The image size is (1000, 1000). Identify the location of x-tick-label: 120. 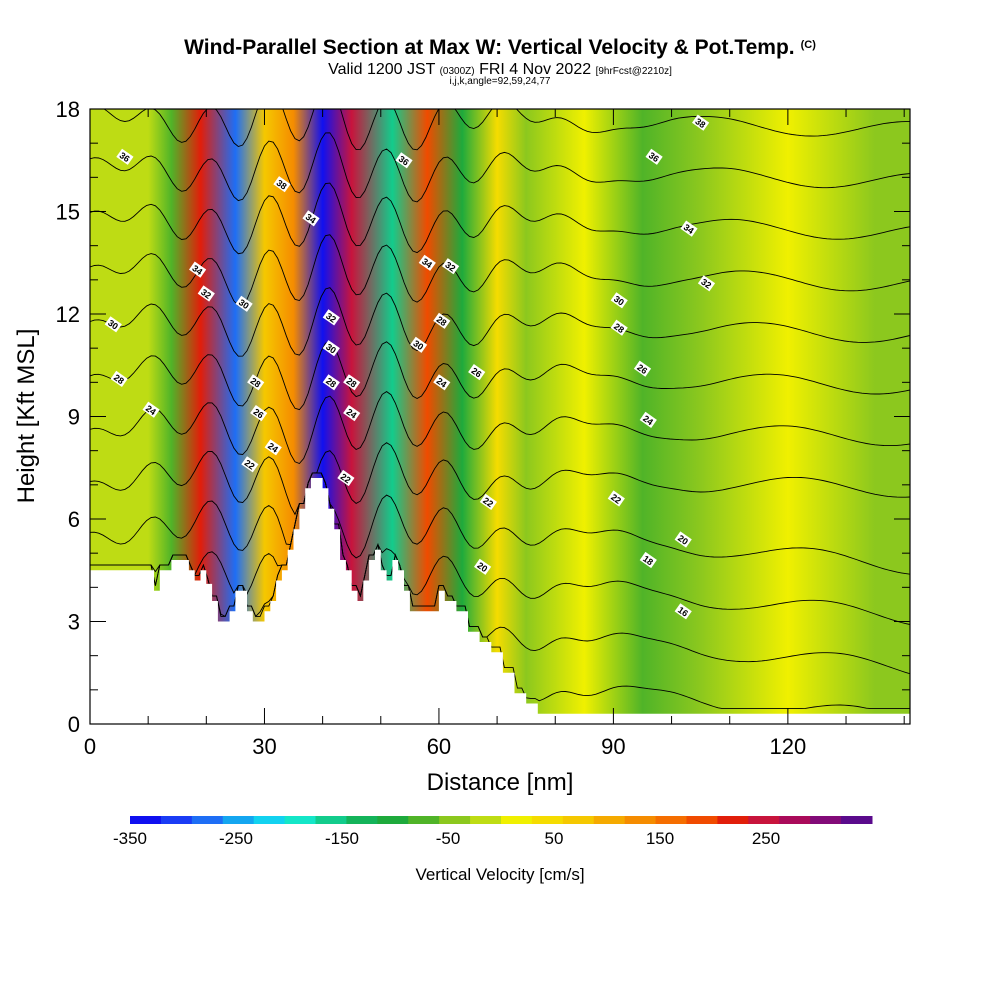
(788, 746).